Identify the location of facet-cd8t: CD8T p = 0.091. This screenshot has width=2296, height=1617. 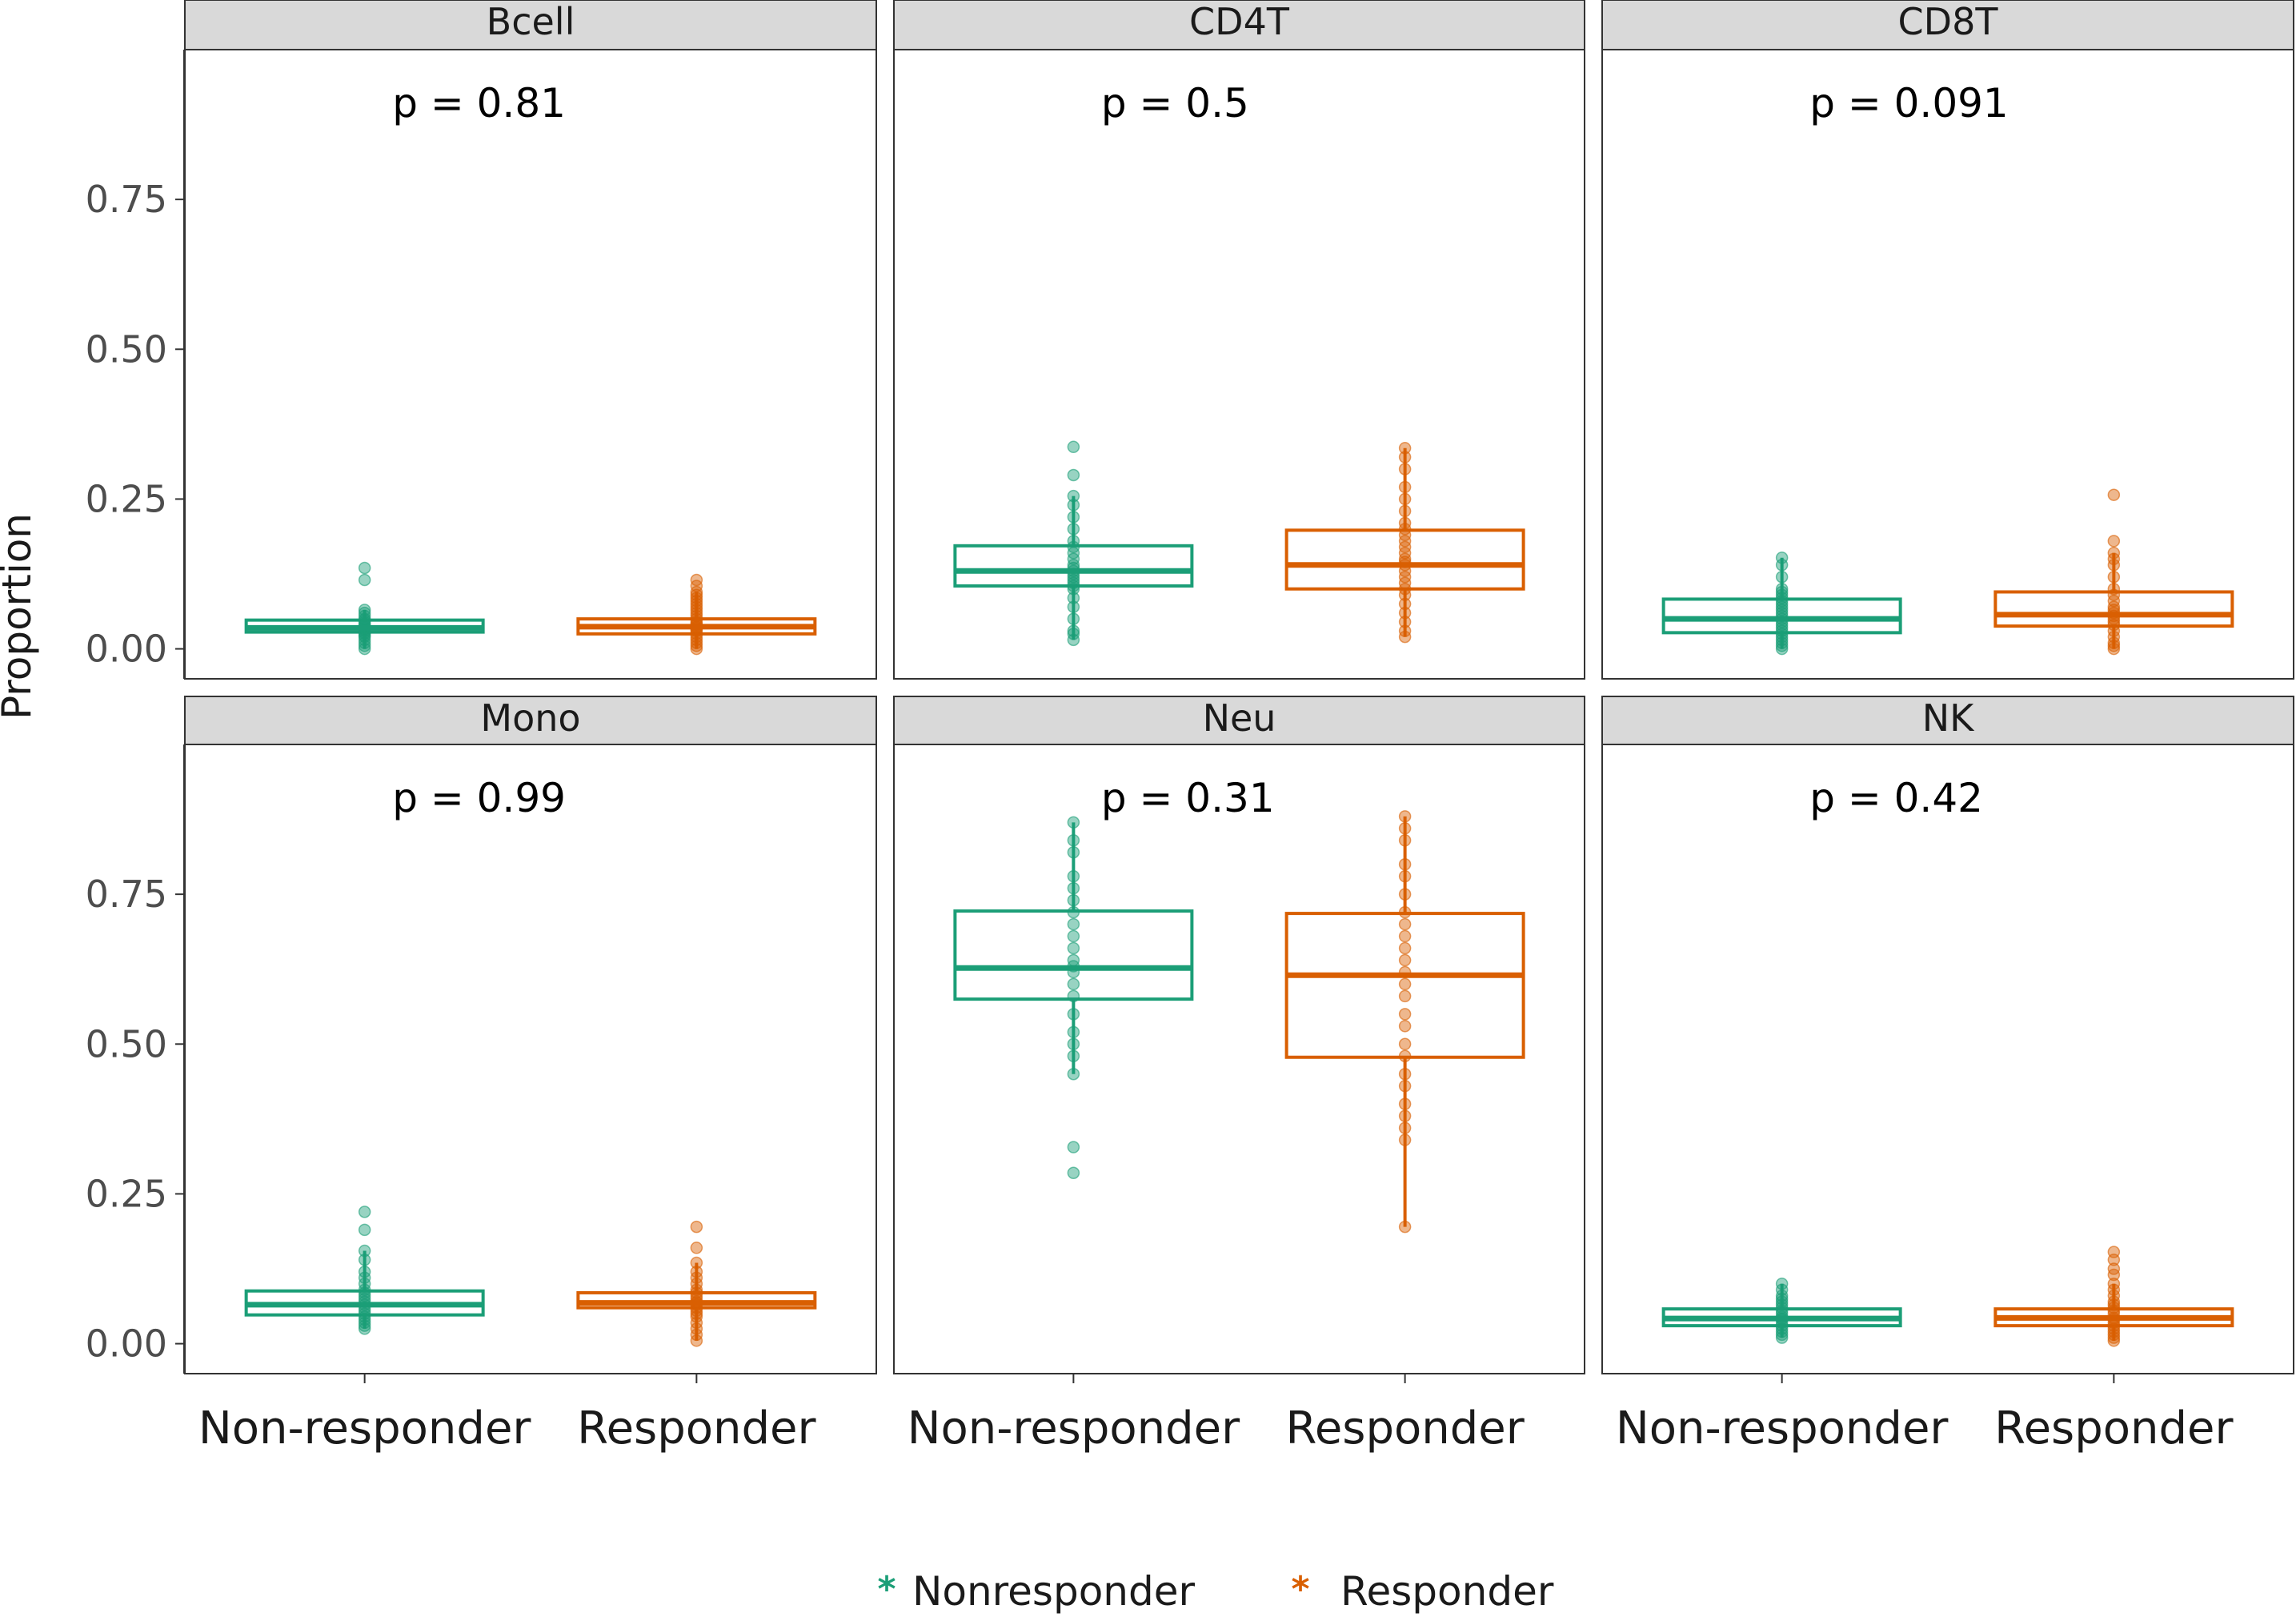
(1947, 340).